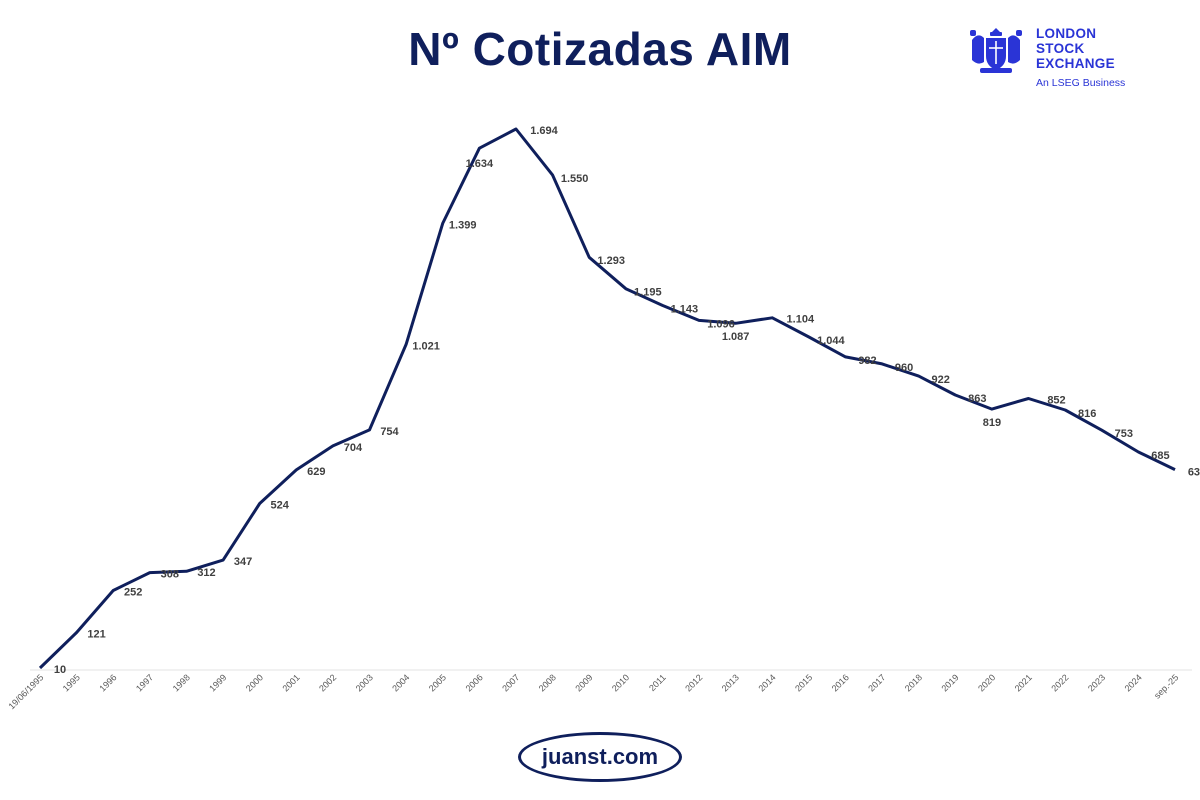  What do you see at coordinates (1096, 682) in the screenshot?
I see `x-tick-label: 2023` at bounding box center [1096, 682].